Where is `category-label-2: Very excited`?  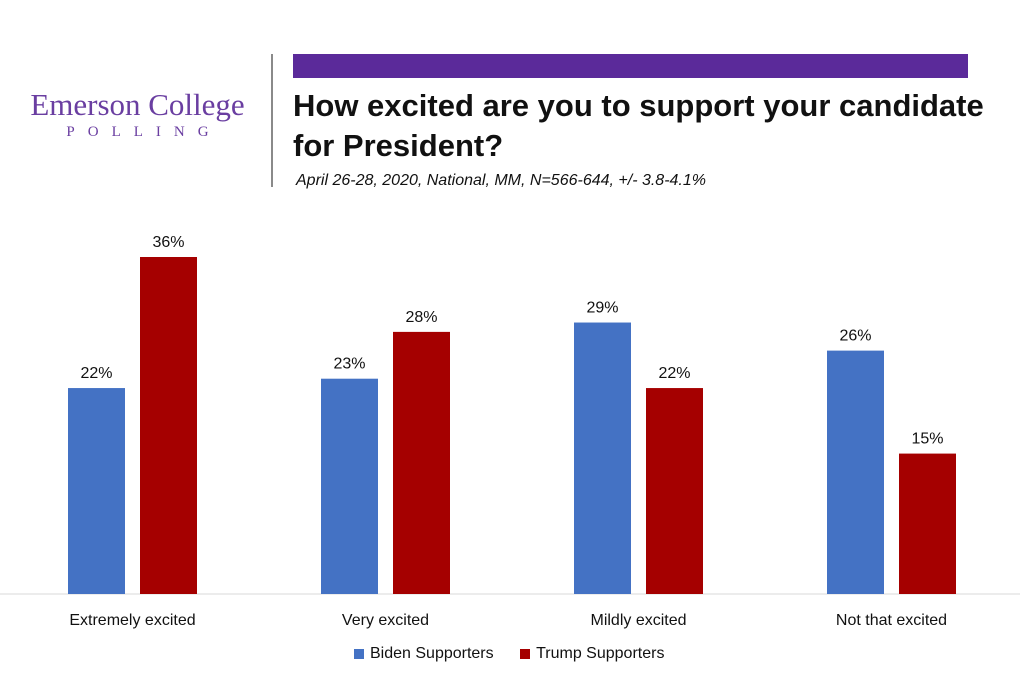 category-label-2: Very excited is located at coordinates (385, 620).